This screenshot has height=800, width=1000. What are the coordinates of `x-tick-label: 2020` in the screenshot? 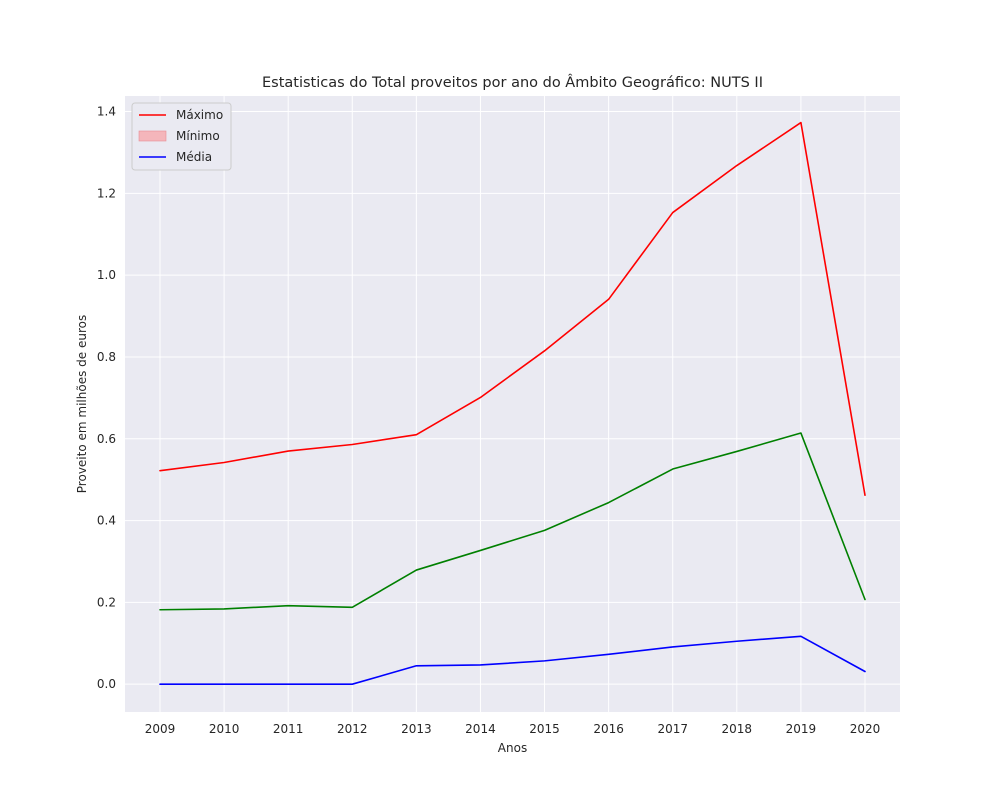 It's located at (865, 729).